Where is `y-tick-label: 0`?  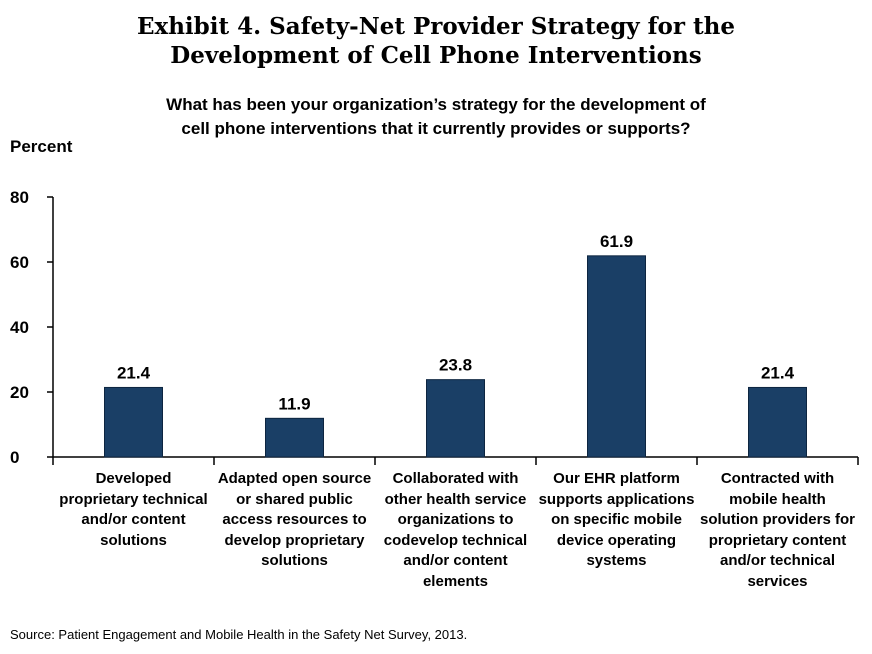
y-tick-label: 0 is located at coordinates (14, 457).